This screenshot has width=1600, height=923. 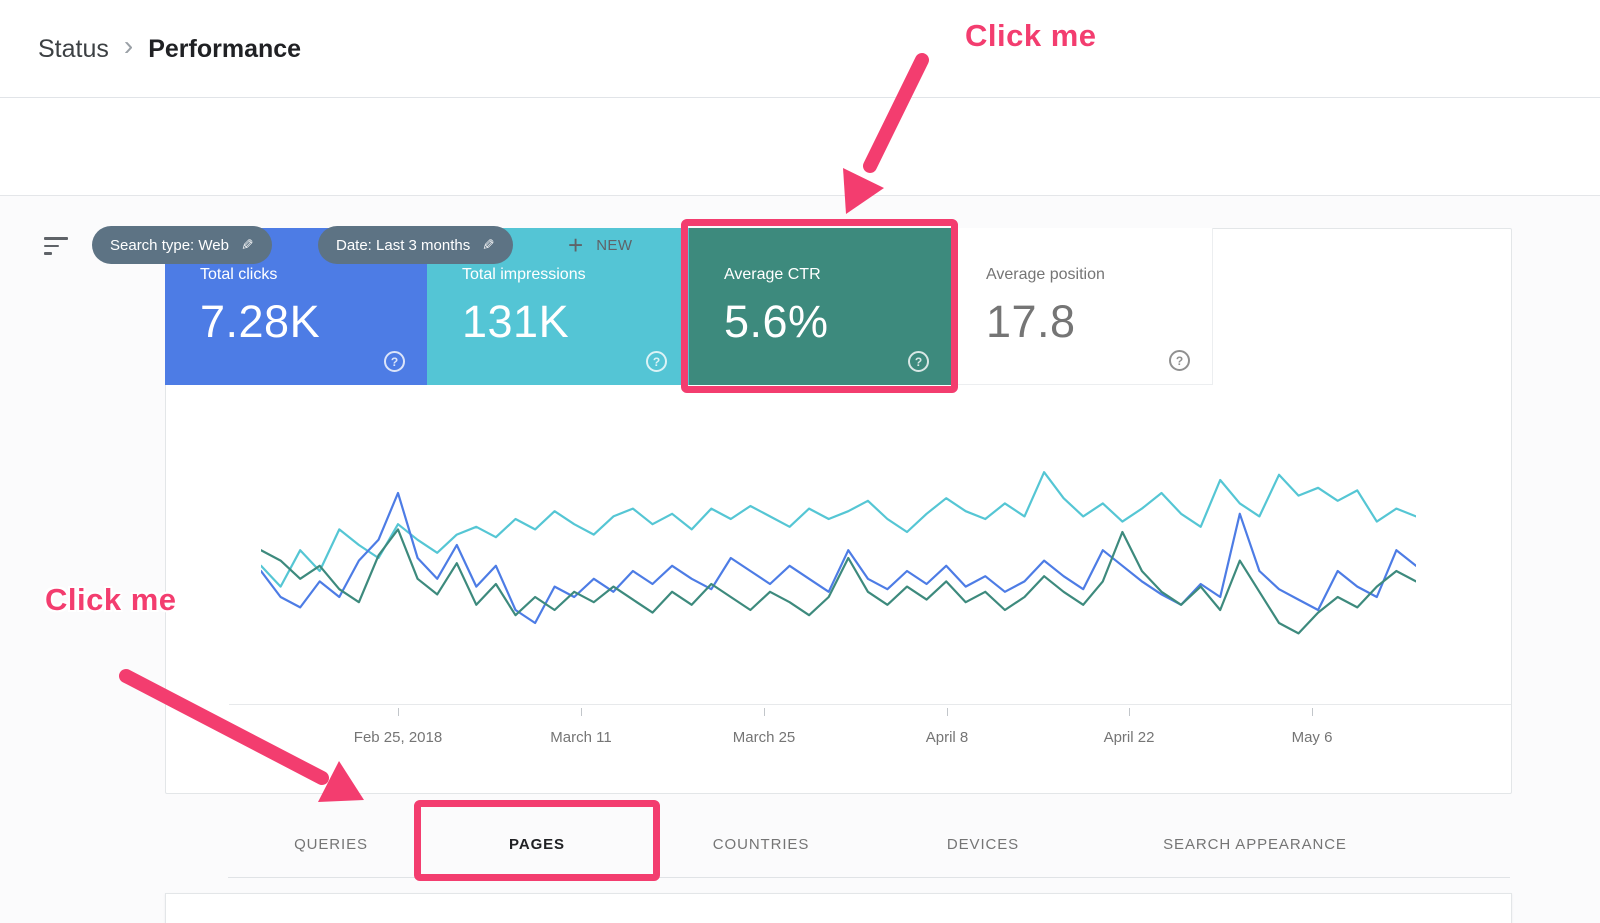 I want to click on new-button-label: NEW, so click(x=614, y=245).